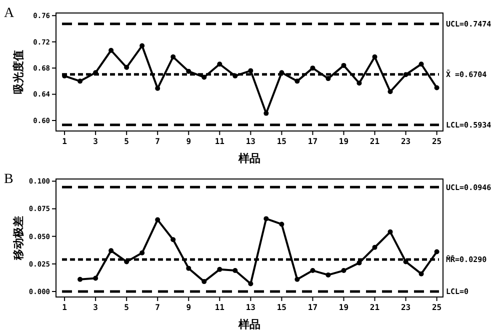  I want to click on y-axis-title: 吸光度值, so click(18, 72).